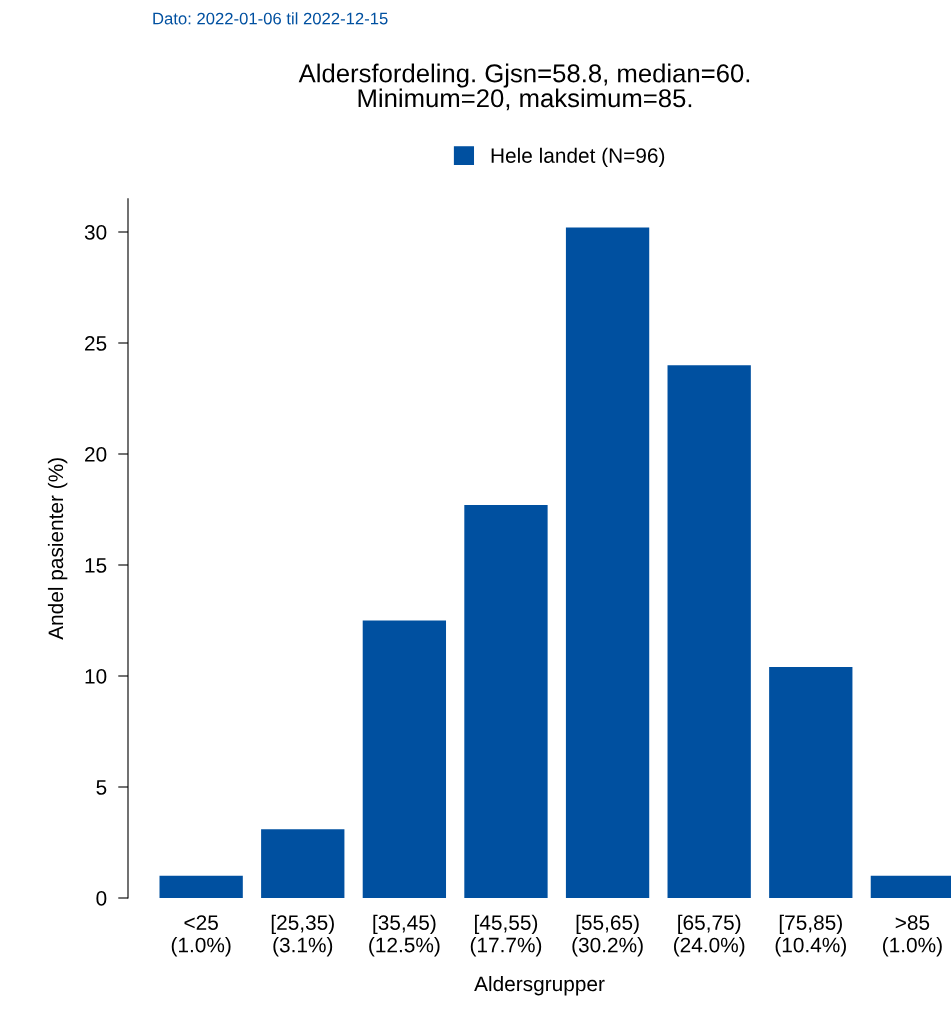  I want to click on x-tick-label: [55,65) (30.2%), so click(607, 935).